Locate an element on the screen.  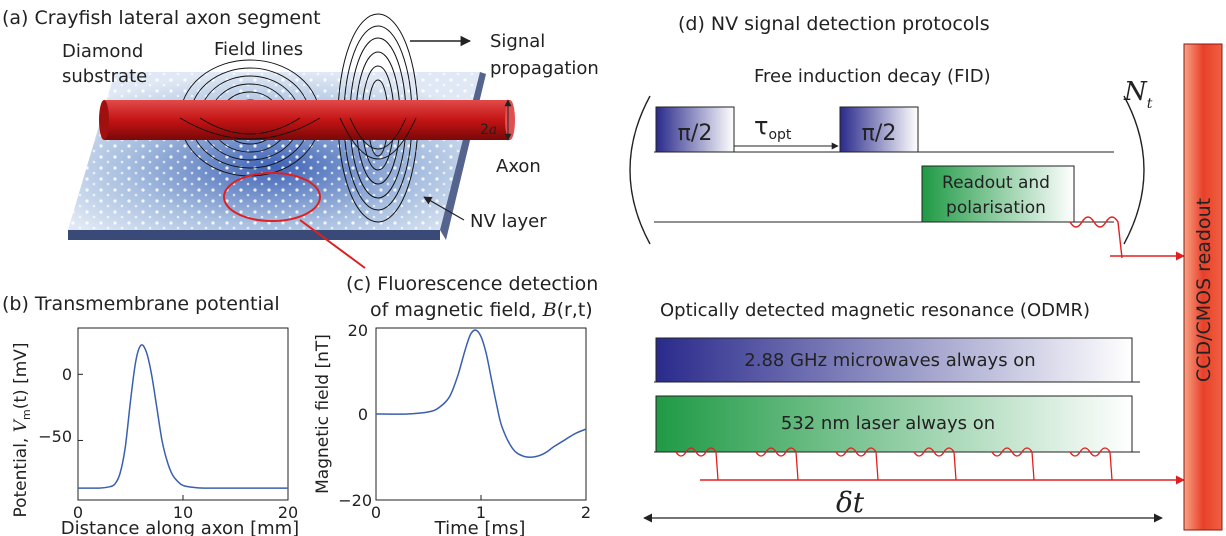
diamond-substrate-slab-dots is located at coordinates (274, 151).